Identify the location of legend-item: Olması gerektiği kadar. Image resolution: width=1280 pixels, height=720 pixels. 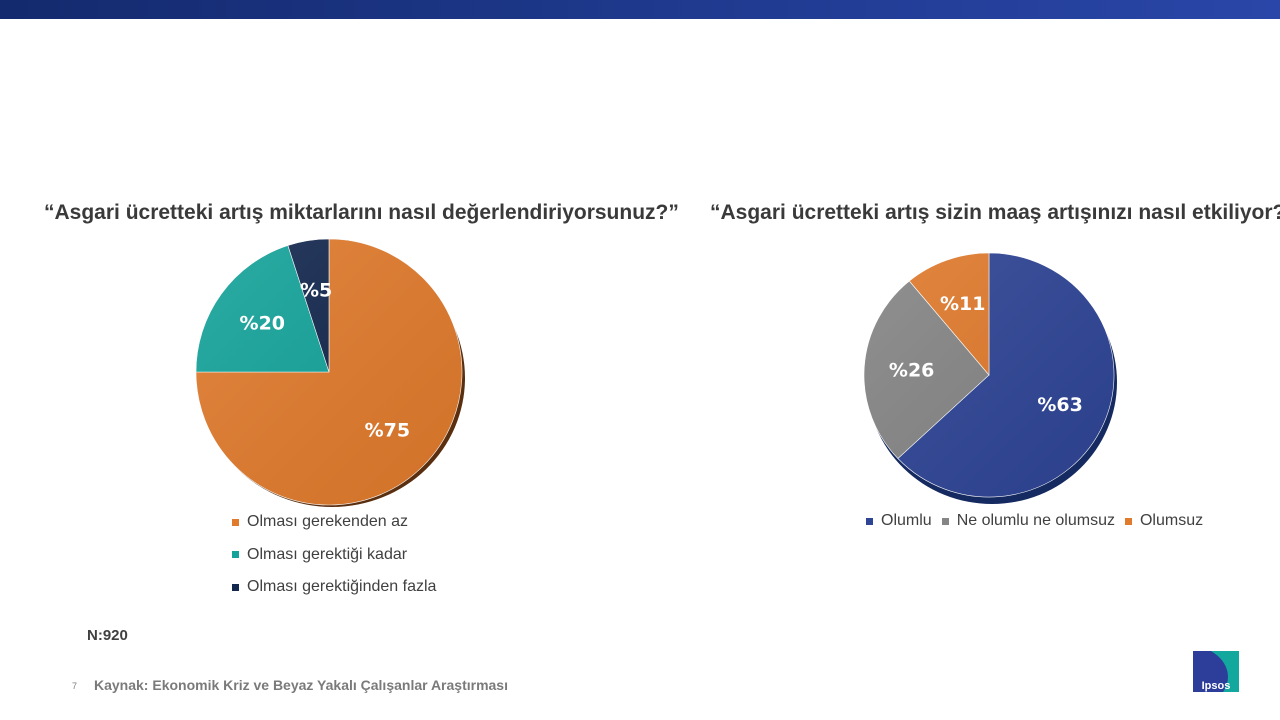
(334, 555).